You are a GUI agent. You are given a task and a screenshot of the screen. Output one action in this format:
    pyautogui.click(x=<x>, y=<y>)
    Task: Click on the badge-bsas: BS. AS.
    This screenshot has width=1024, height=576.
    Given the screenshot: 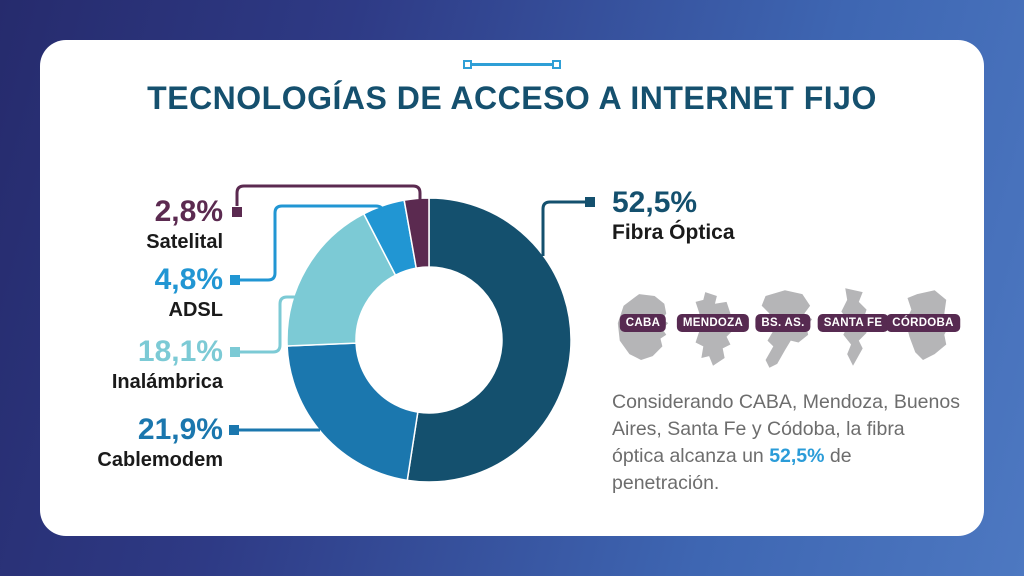 What is the action you would take?
    pyautogui.click(x=783, y=322)
    